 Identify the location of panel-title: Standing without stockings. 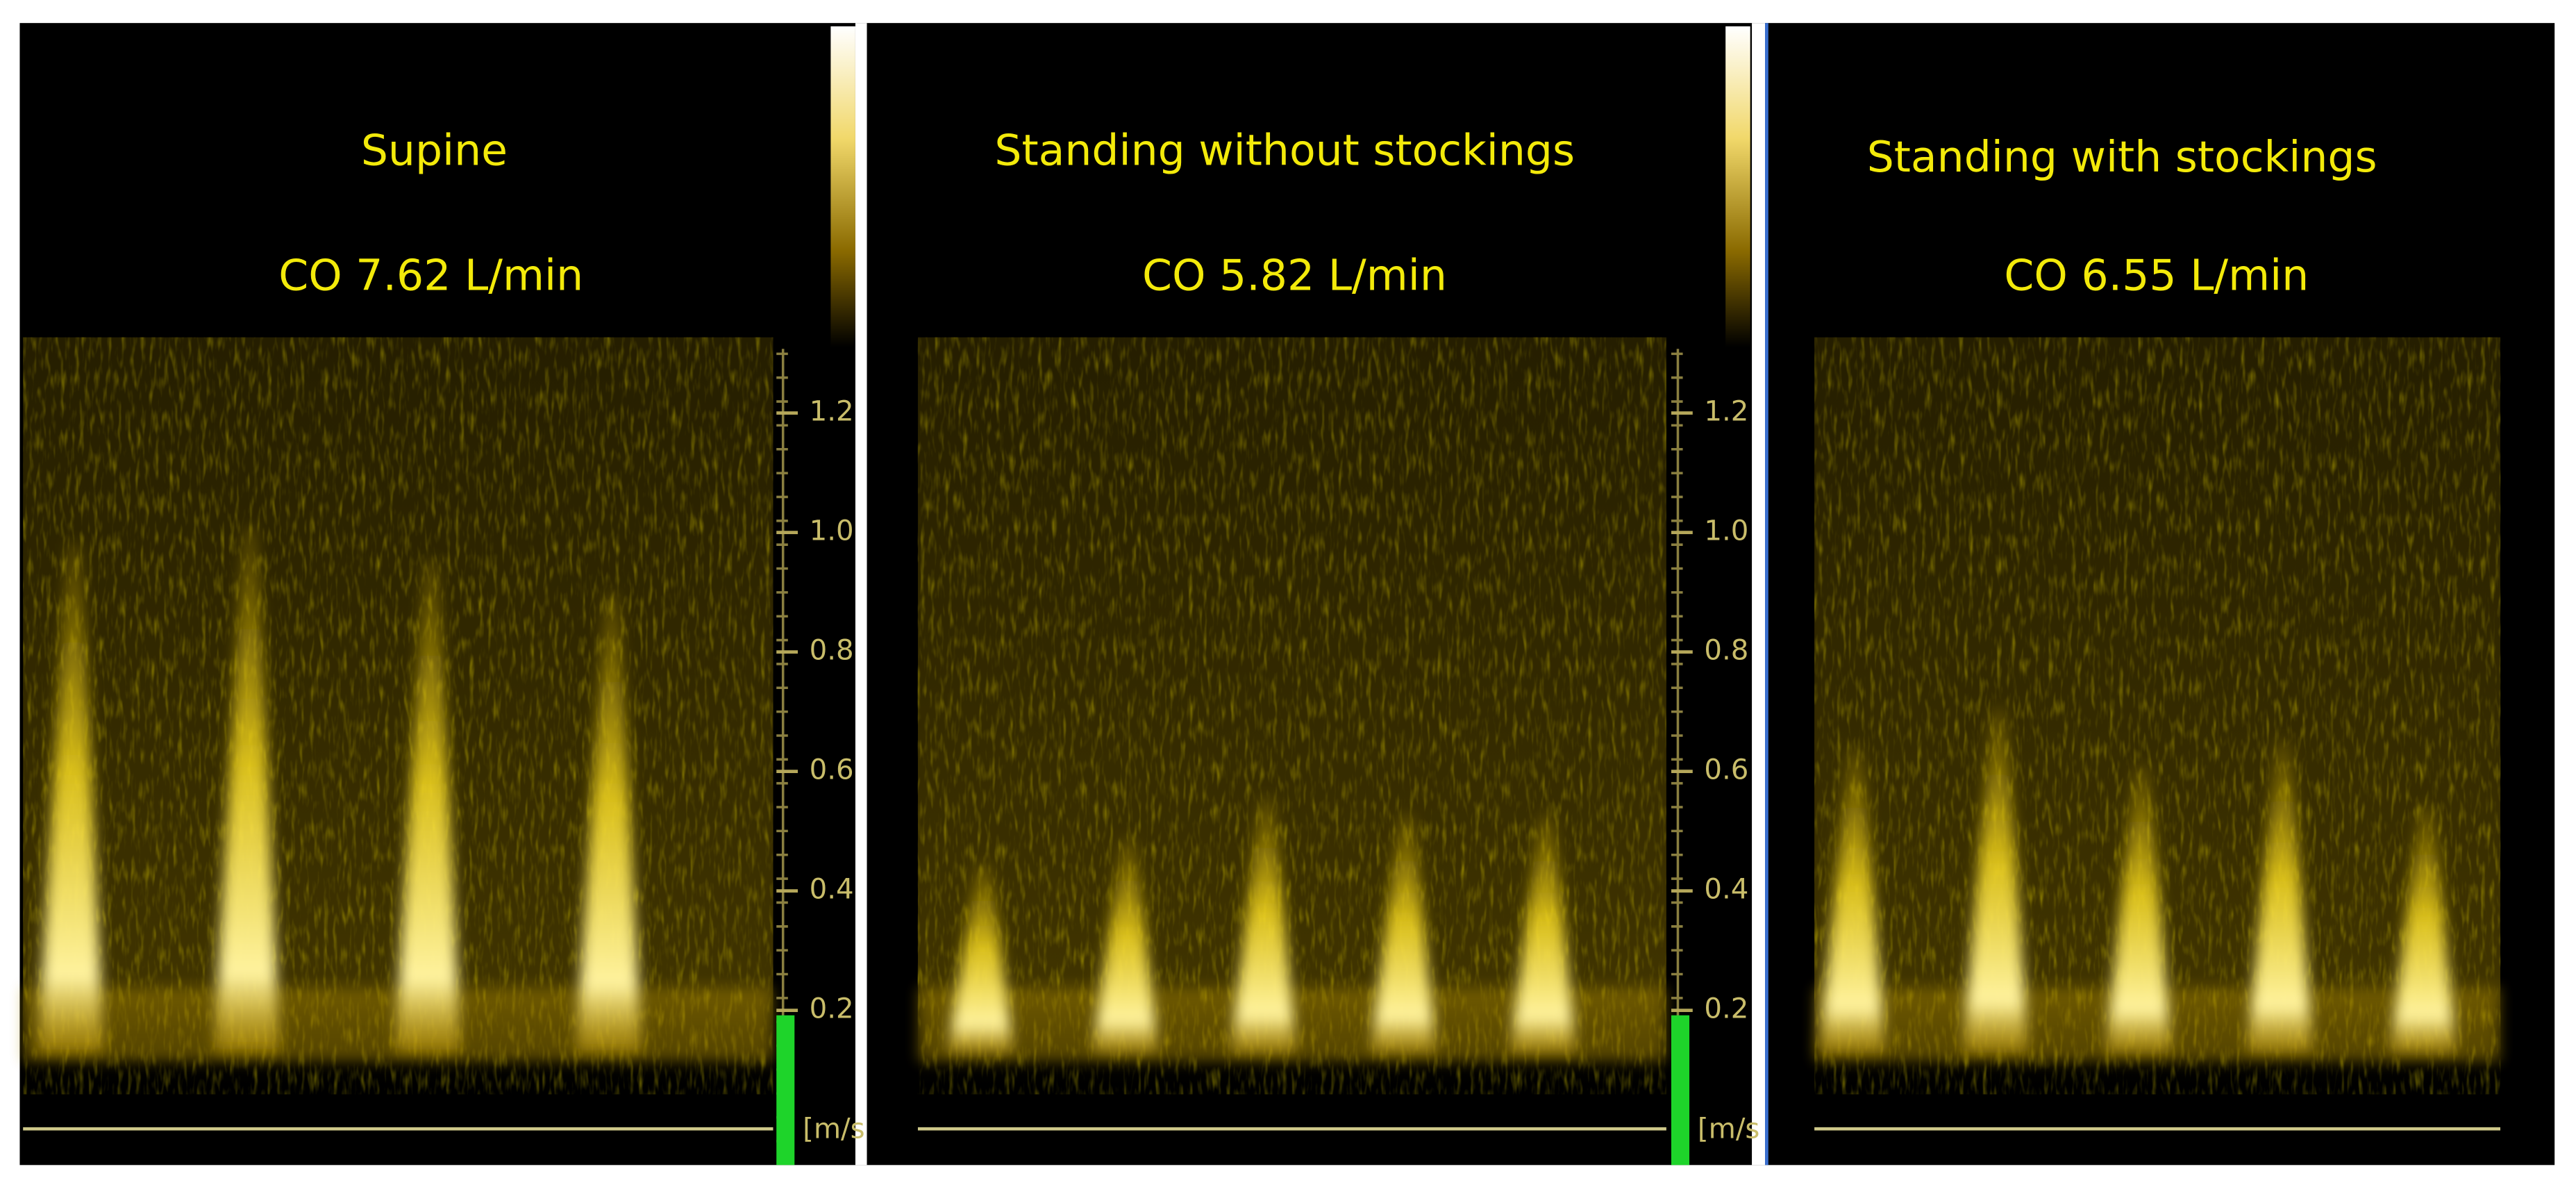
(1284, 150).